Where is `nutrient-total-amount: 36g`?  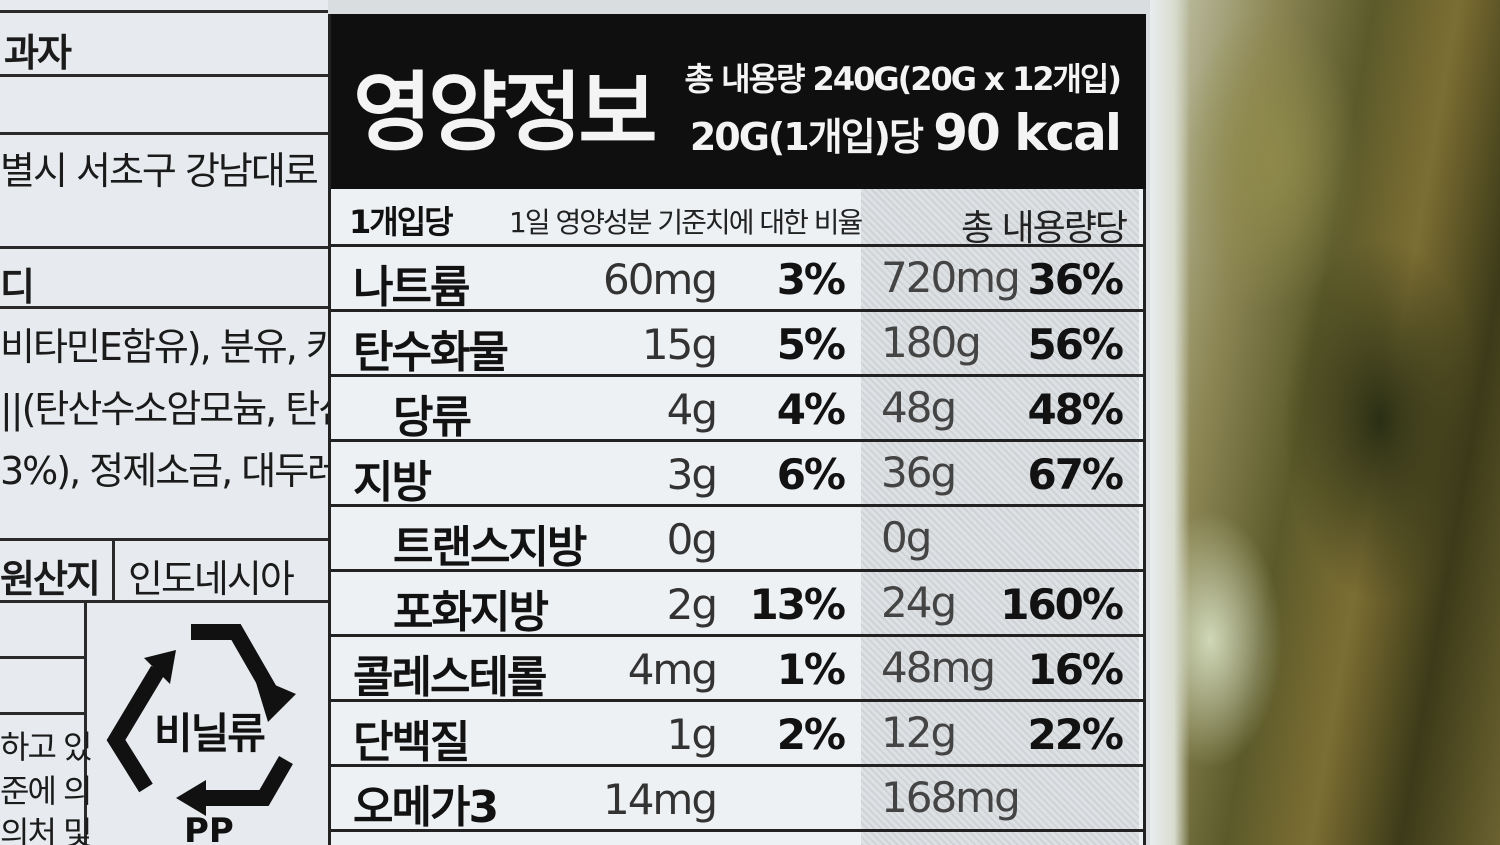 nutrient-total-amount: 36g is located at coordinates (919, 472).